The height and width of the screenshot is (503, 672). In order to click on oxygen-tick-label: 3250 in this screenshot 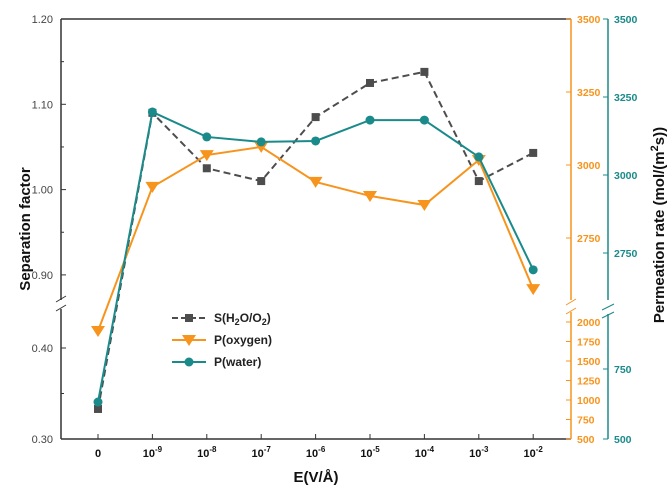, I will do `click(589, 93)`.